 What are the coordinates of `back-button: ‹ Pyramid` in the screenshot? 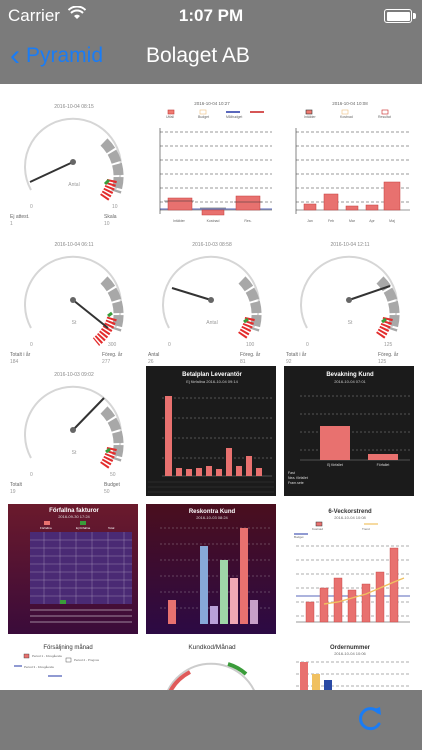 It's located at (57, 55).